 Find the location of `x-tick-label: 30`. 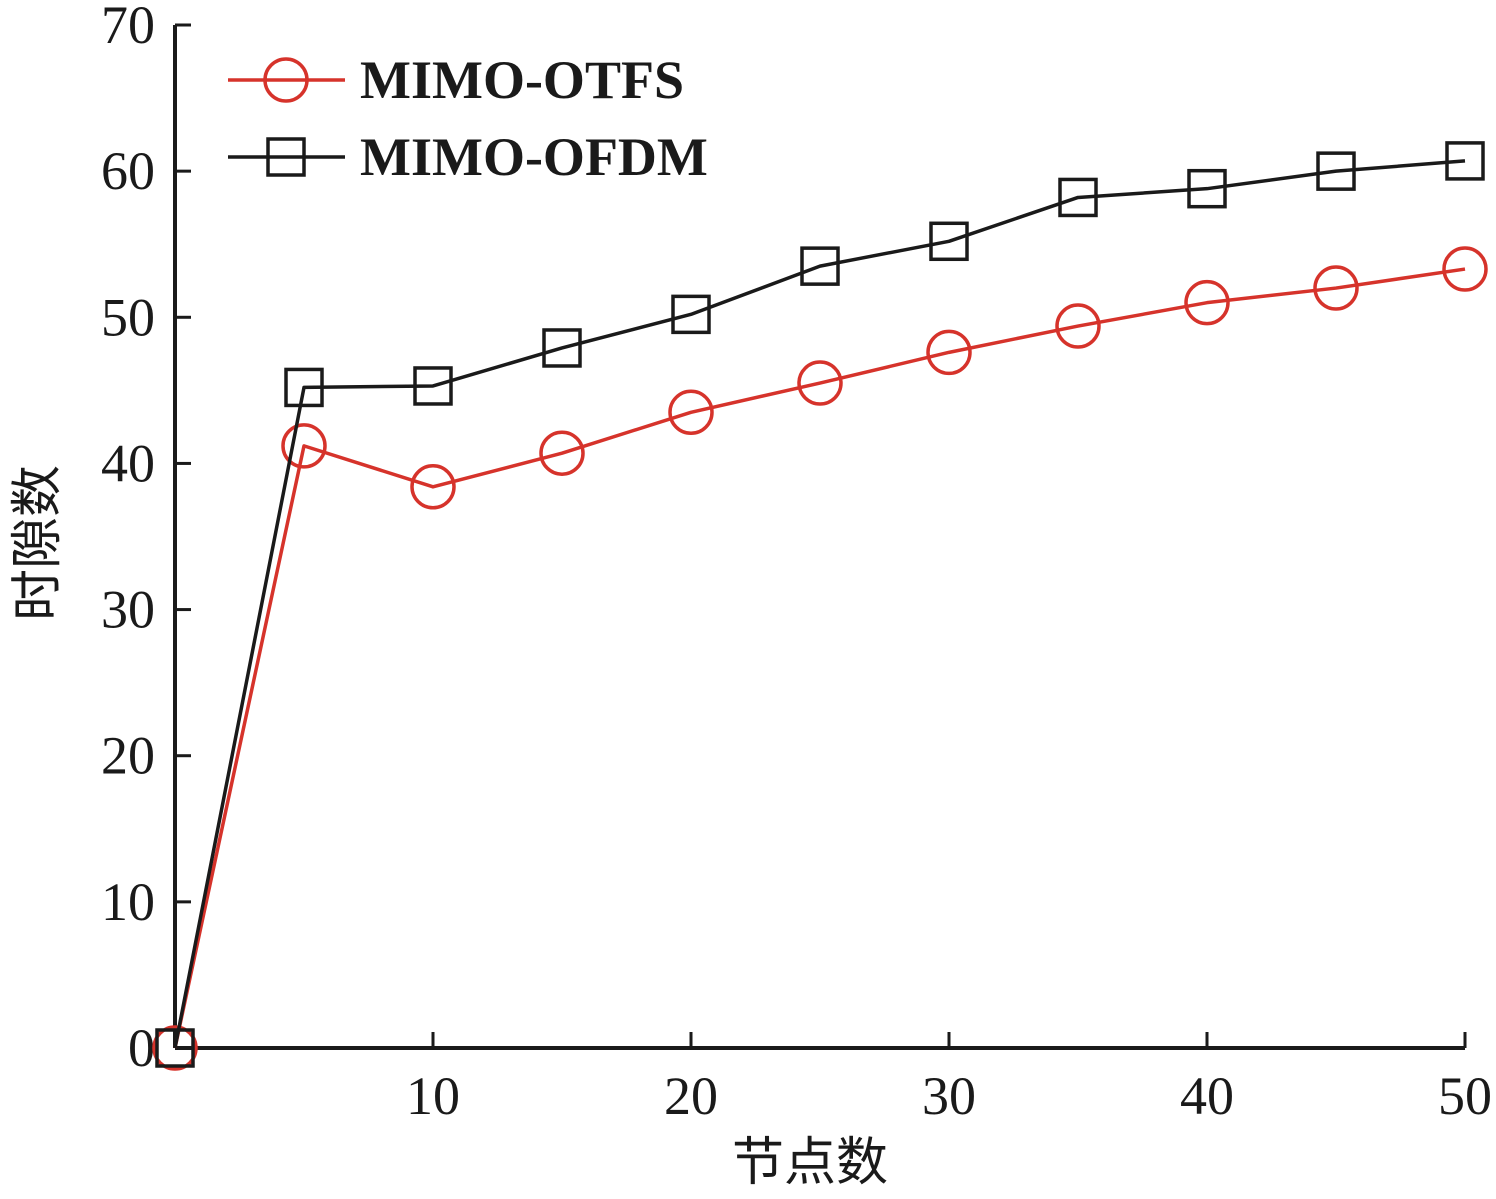

x-tick-label: 30 is located at coordinates (949, 1096).